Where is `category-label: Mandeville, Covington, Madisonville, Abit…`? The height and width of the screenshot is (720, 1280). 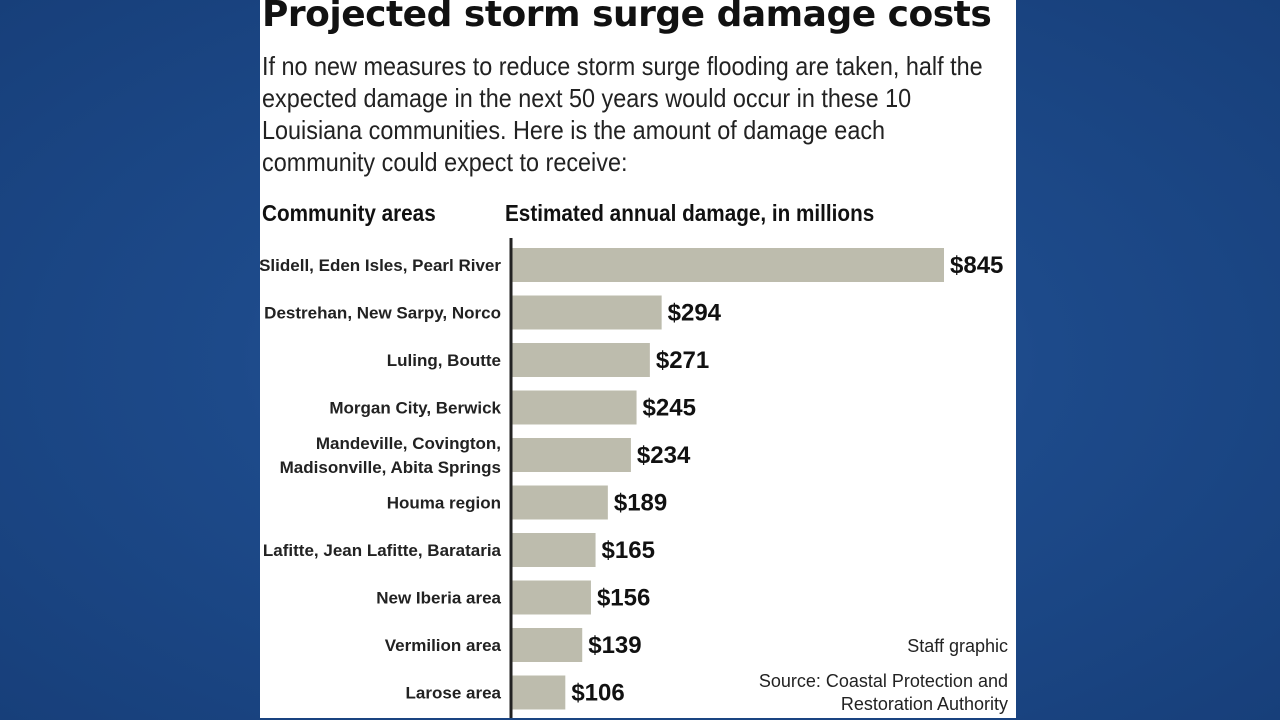 category-label: Mandeville, Covington, Madisonville, Abit… is located at coordinates (390, 455).